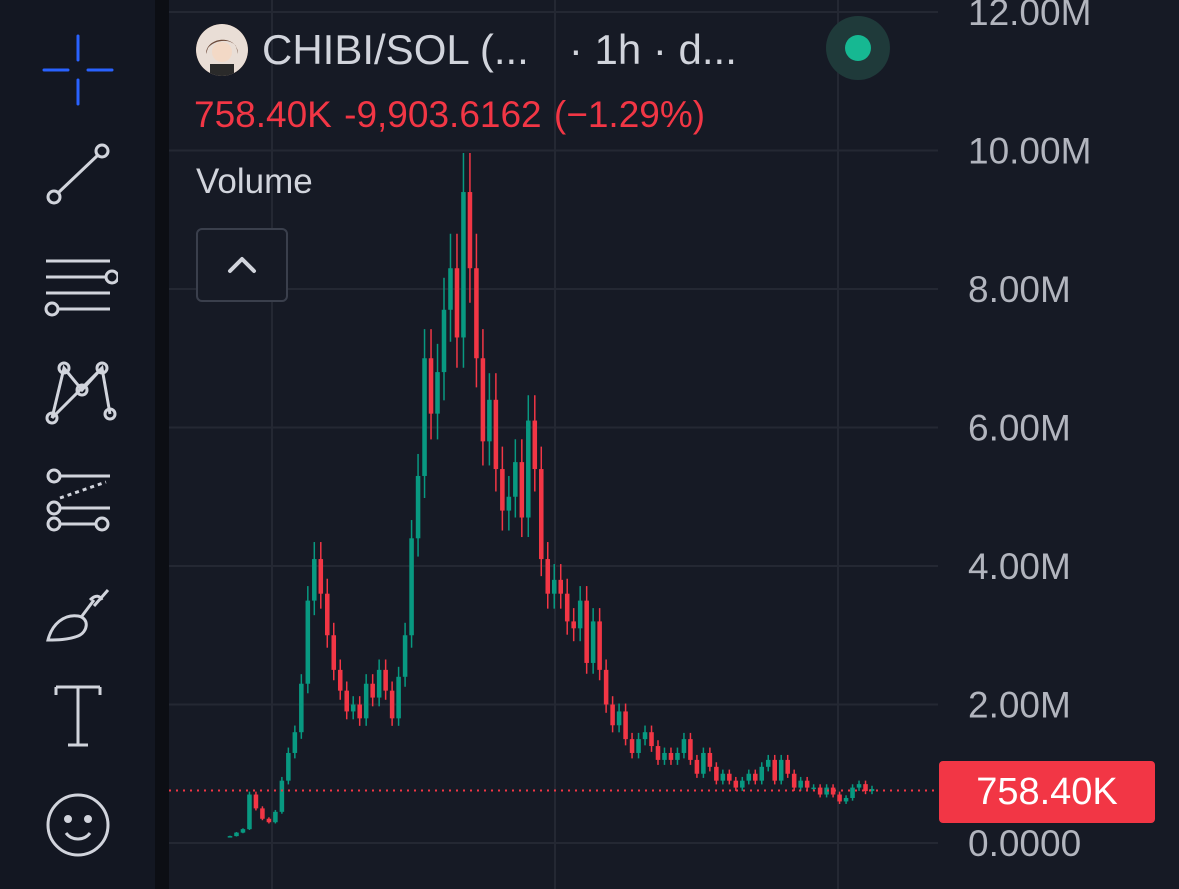 This screenshot has width=1179, height=889. What do you see at coordinates (1024, 843) in the screenshot?
I see `y-tick-label: 0.0000` at bounding box center [1024, 843].